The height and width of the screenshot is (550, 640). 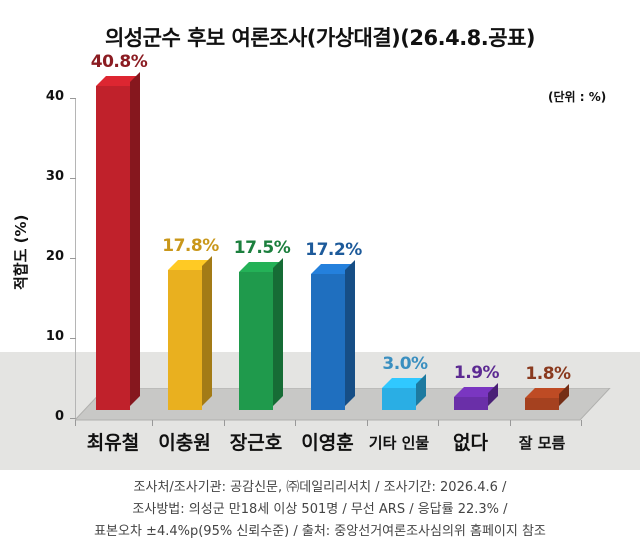 I want to click on y-axis-line, so click(x=75, y=259).